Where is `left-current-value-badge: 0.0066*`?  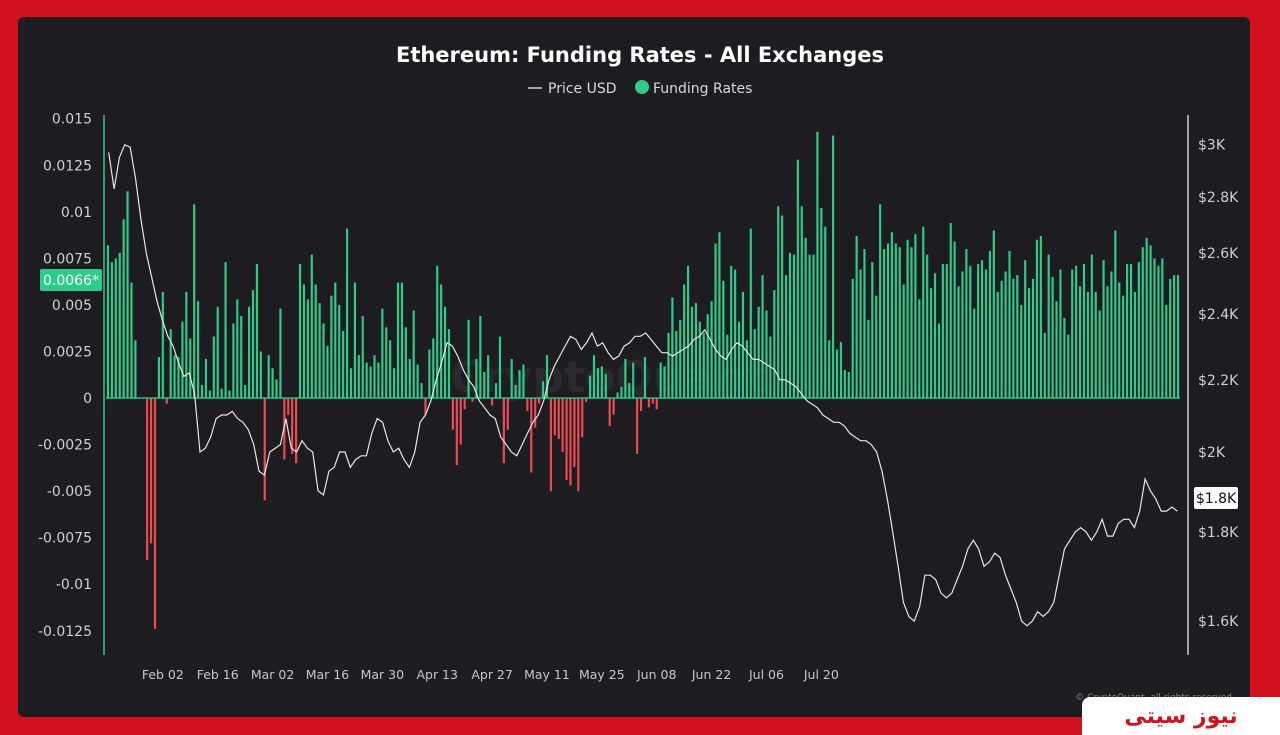
left-current-value-badge: 0.0066* is located at coordinates (71, 280).